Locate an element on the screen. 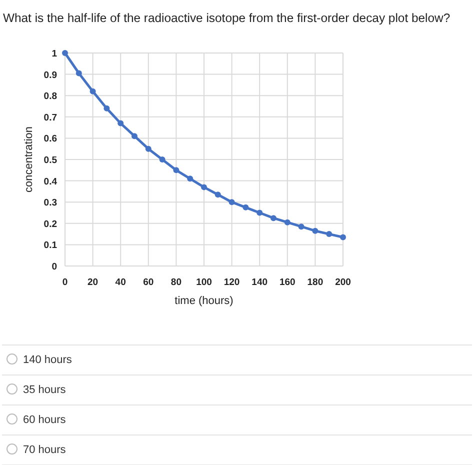 The height and width of the screenshot is (465, 474). x-tick-label: 200 is located at coordinates (343, 282).